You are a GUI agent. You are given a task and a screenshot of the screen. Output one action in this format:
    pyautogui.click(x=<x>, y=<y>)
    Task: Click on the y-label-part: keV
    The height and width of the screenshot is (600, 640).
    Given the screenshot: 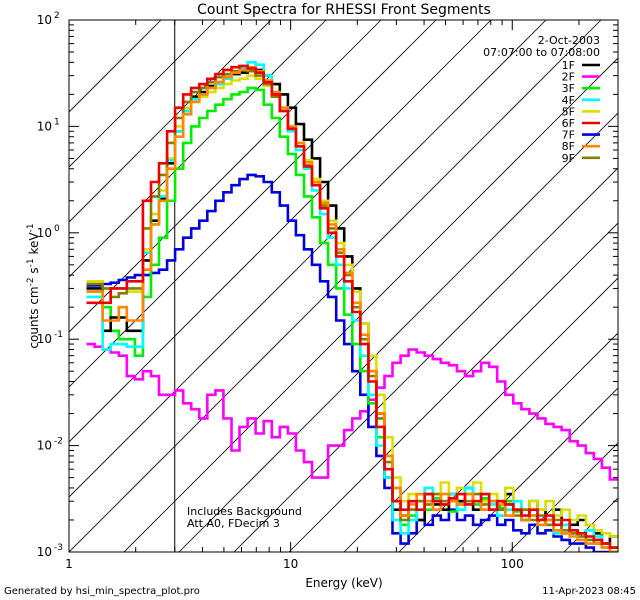 What is the action you would take?
    pyautogui.click(x=34, y=245)
    